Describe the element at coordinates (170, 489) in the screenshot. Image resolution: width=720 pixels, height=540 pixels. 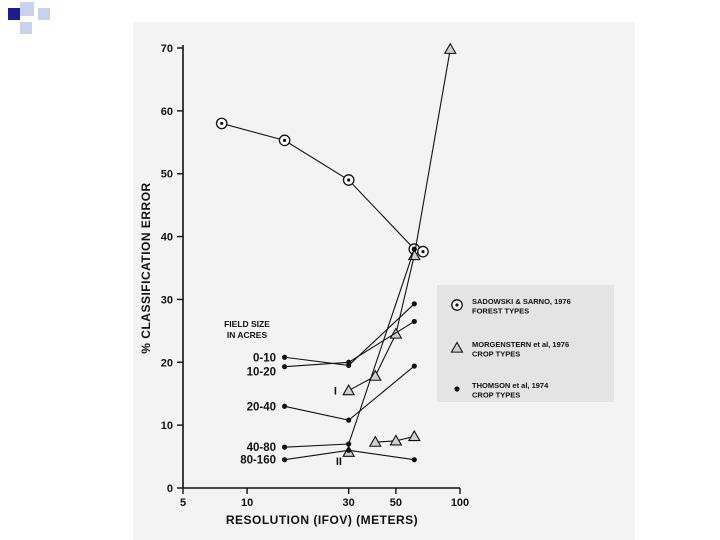
I see `y-tick-label: 0` at that location.